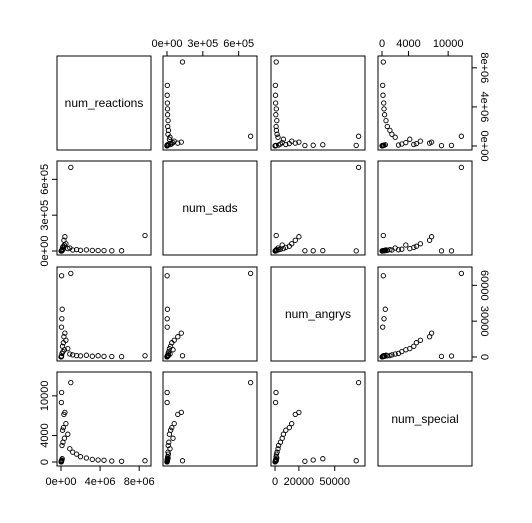  What do you see at coordinates (425, 208) in the screenshot?
I see `panel-num_sads-vs-num_special` at bounding box center [425, 208].